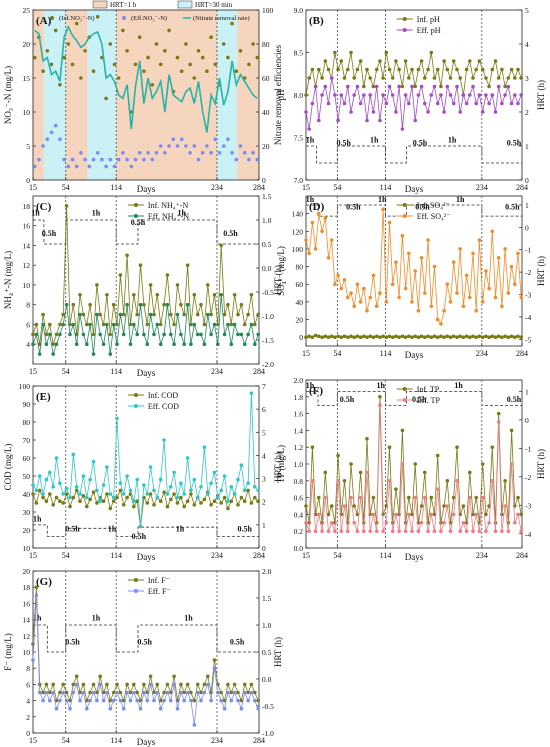 Image resolution: width=550 pixels, height=747 pixels. What do you see at coordinates (299, 531) in the screenshot?
I see `y-tick-label: 0.2` at bounding box center [299, 531].